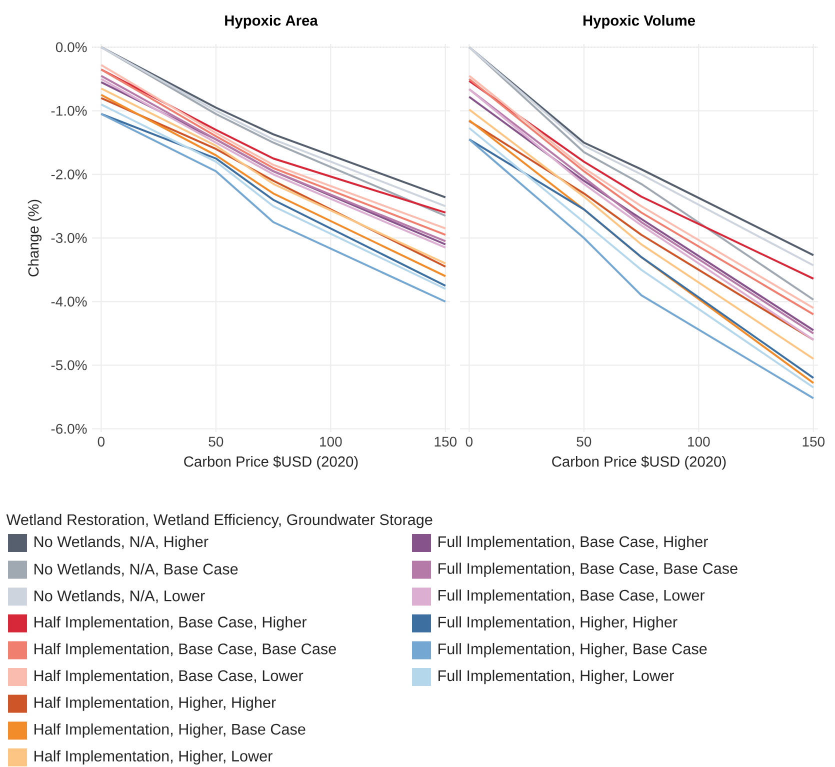 The image size is (835, 767). What do you see at coordinates (69, 174) in the screenshot?
I see `y-tick-label: -2.0%` at bounding box center [69, 174].